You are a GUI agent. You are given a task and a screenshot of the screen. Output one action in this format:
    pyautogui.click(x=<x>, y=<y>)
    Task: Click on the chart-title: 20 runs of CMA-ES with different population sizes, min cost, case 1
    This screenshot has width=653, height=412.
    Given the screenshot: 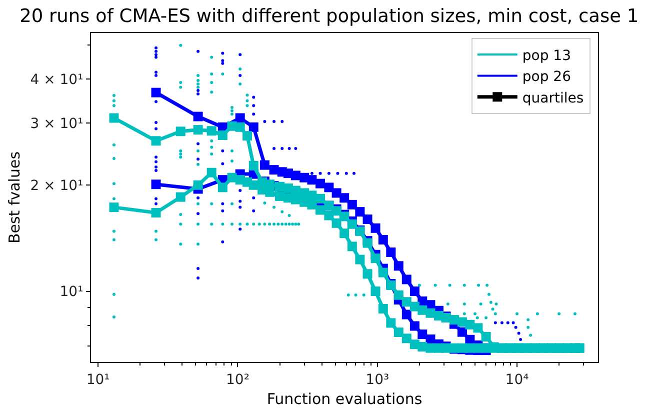 What is the action you would take?
    pyautogui.click(x=329, y=17)
    